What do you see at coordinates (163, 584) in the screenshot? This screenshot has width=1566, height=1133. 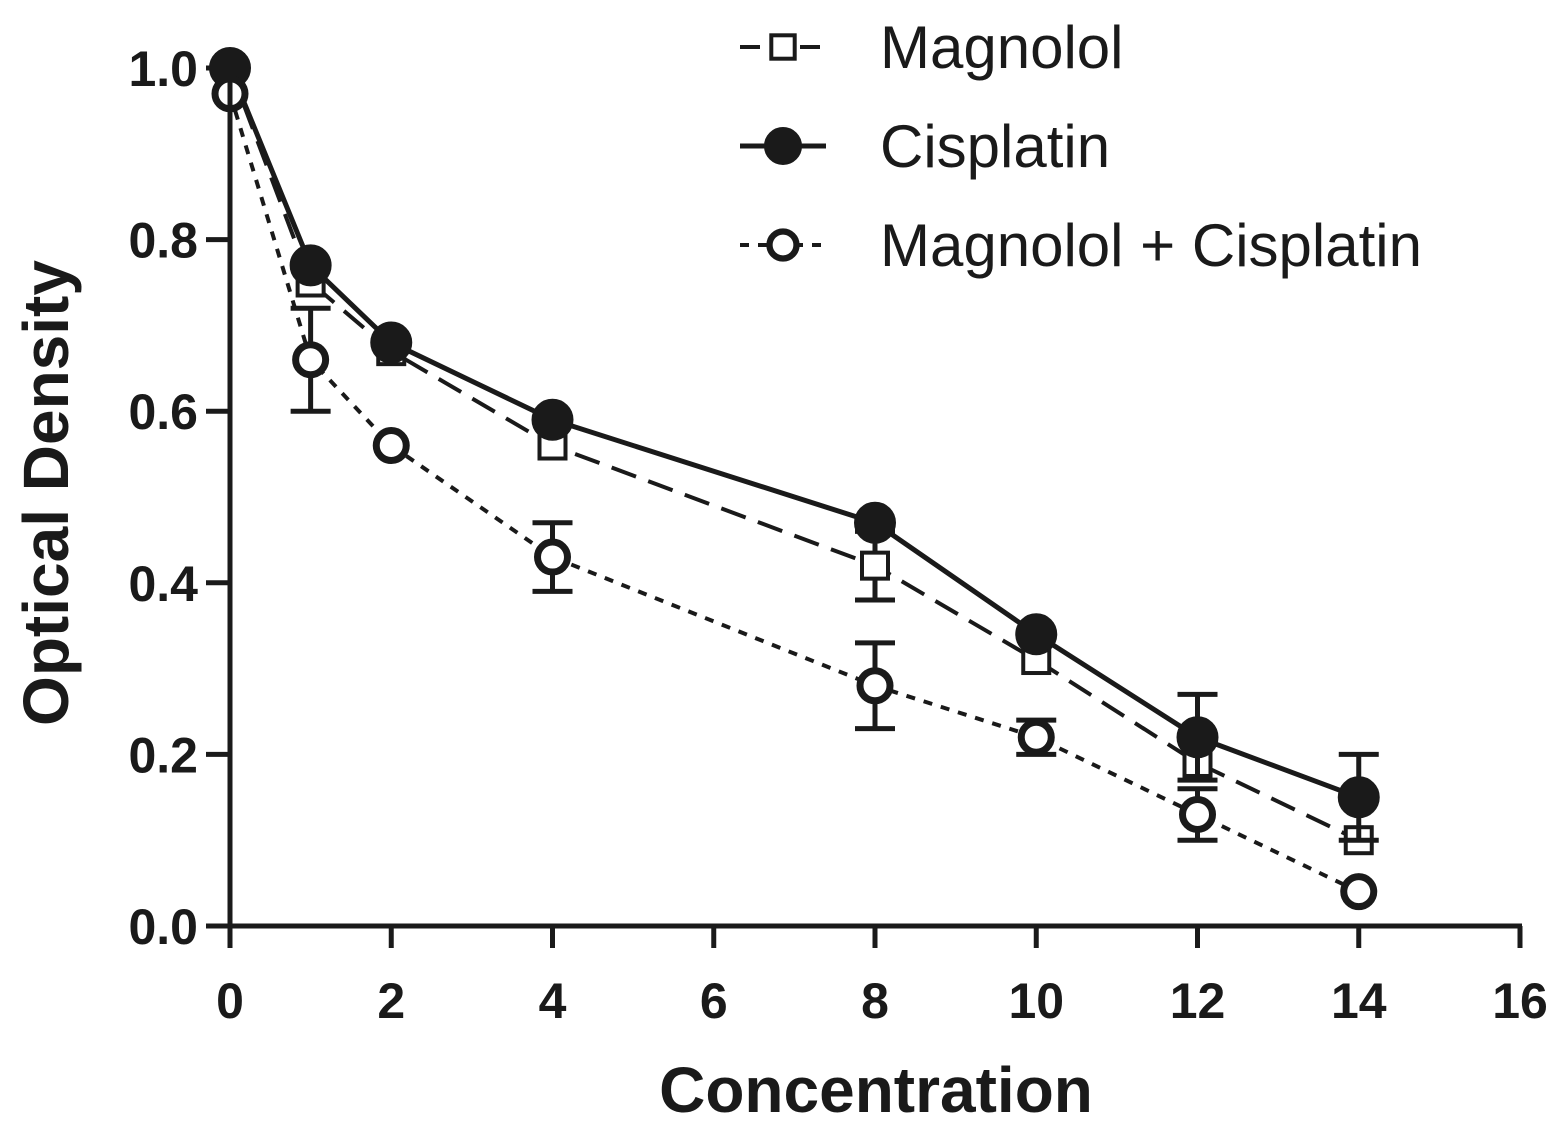 I see `y-tick-label: 0.4` at bounding box center [163, 584].